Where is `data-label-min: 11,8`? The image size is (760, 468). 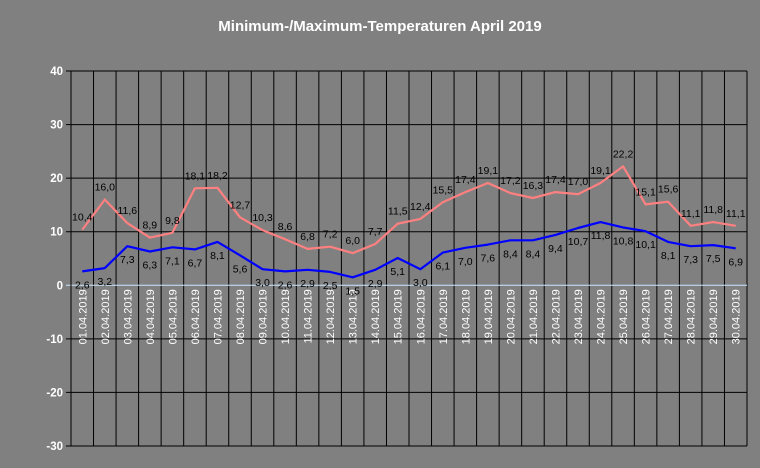 data-label-min: 11,8 is located at coordinates (601, 236).